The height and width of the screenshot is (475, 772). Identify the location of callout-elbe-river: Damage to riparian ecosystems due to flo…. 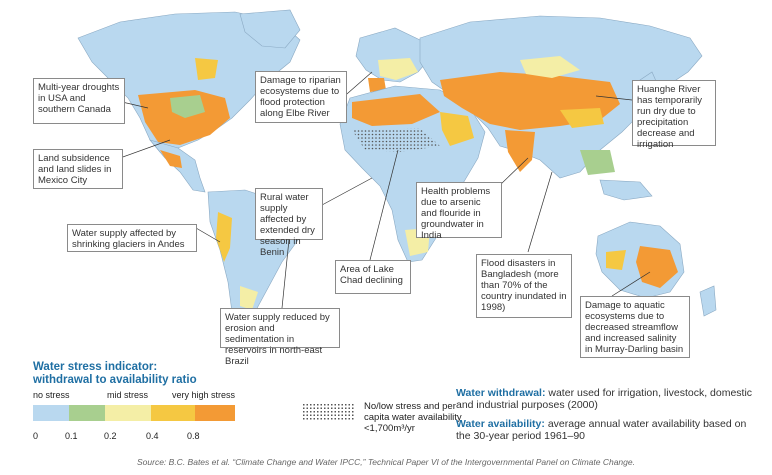
(301, 97).